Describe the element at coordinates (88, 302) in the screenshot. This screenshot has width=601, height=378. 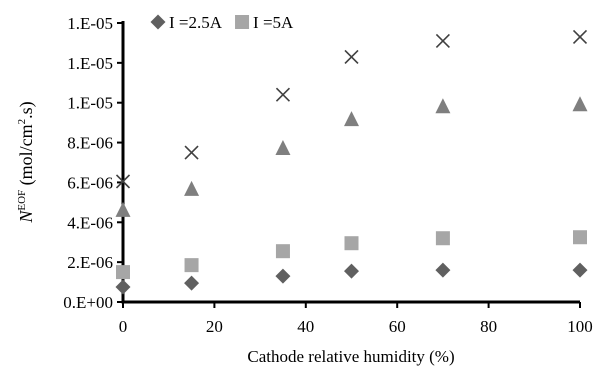
I see `y-tick-label: 0.E+00` at that location.